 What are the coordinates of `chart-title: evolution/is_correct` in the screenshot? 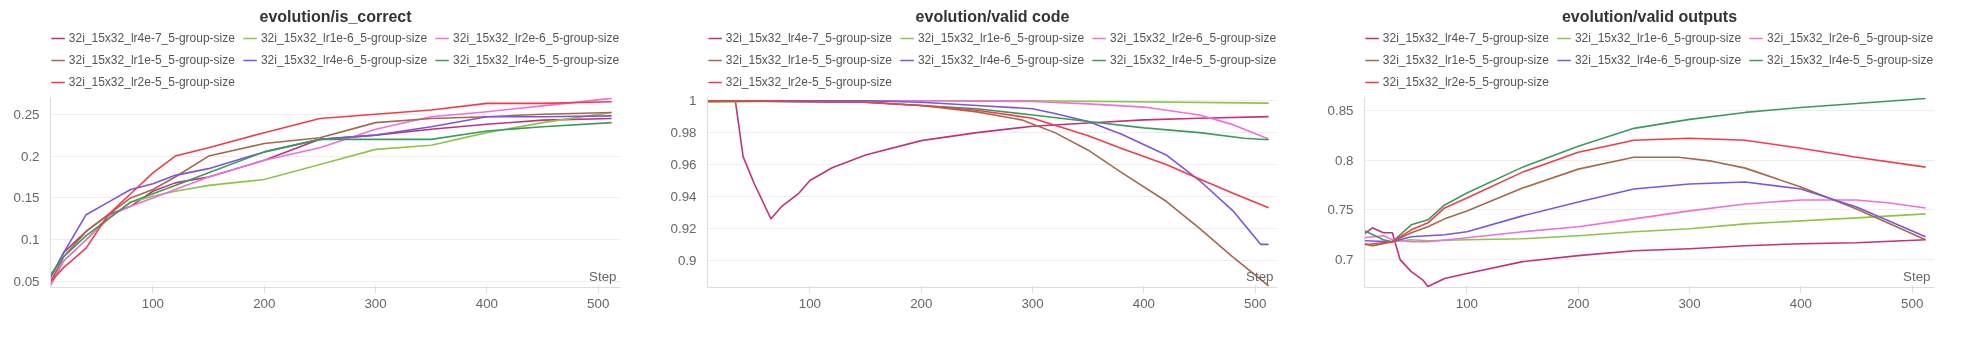 It's located at (336, 16).